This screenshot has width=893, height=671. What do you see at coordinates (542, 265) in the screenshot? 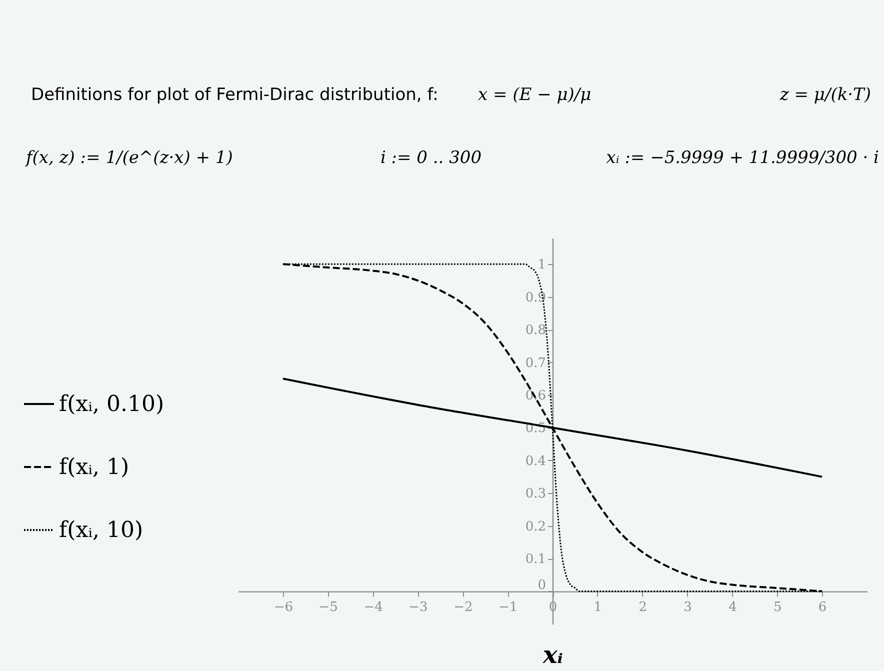
I see `y-tick-label: 1` at bounding box center [542, 265].